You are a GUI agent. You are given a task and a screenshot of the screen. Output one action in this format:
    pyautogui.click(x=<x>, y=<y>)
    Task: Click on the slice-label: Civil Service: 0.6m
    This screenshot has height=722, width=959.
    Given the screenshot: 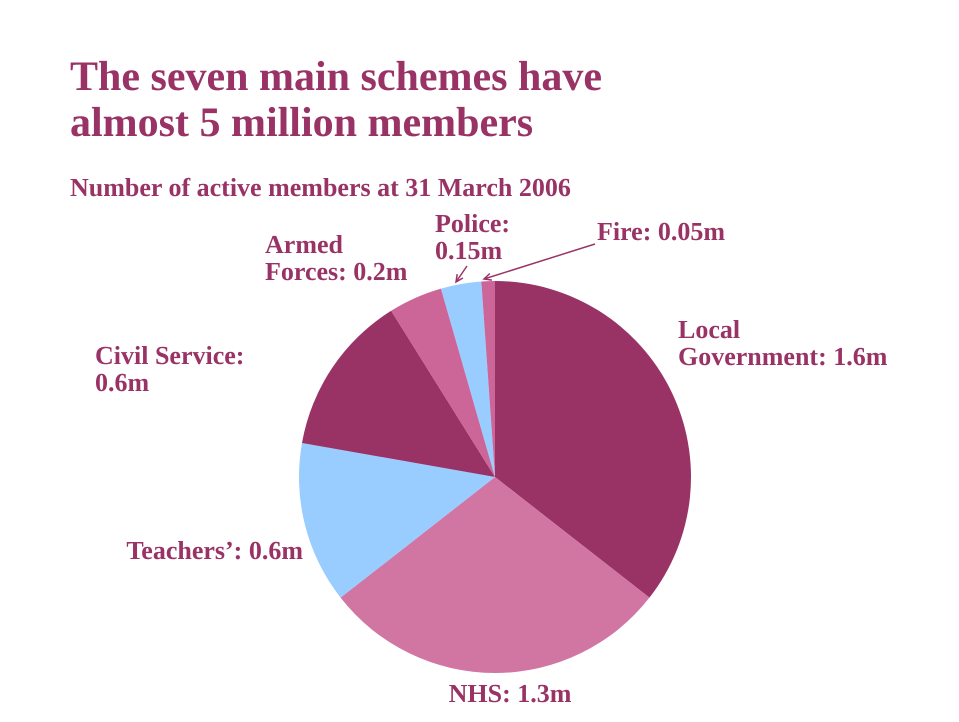 What is the action you would take?
    pyautogui.click(x=169, y=369)
    